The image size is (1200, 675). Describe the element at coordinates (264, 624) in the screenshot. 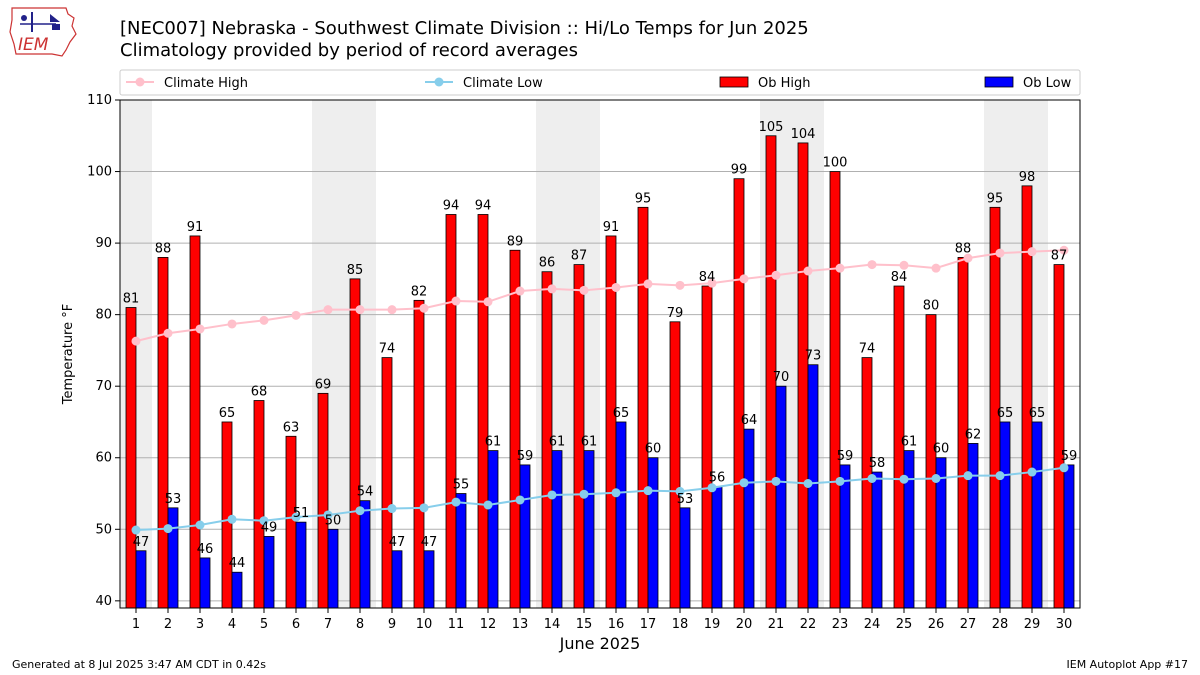

I see `x-tick-label: 5` at that location.